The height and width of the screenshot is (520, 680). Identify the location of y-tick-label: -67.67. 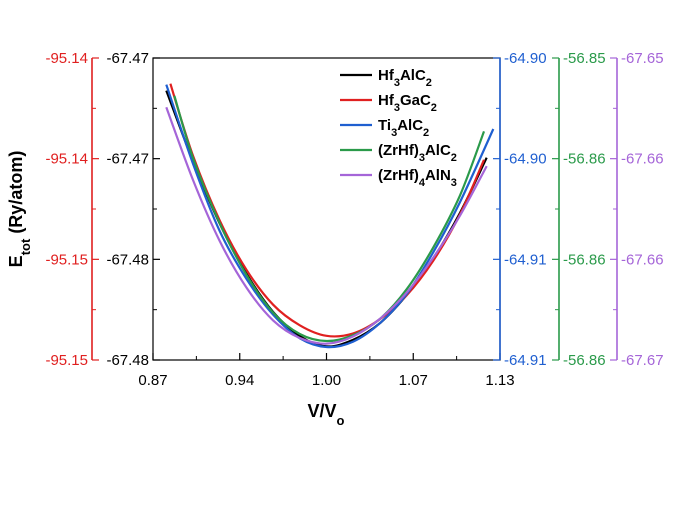
(642, 360).